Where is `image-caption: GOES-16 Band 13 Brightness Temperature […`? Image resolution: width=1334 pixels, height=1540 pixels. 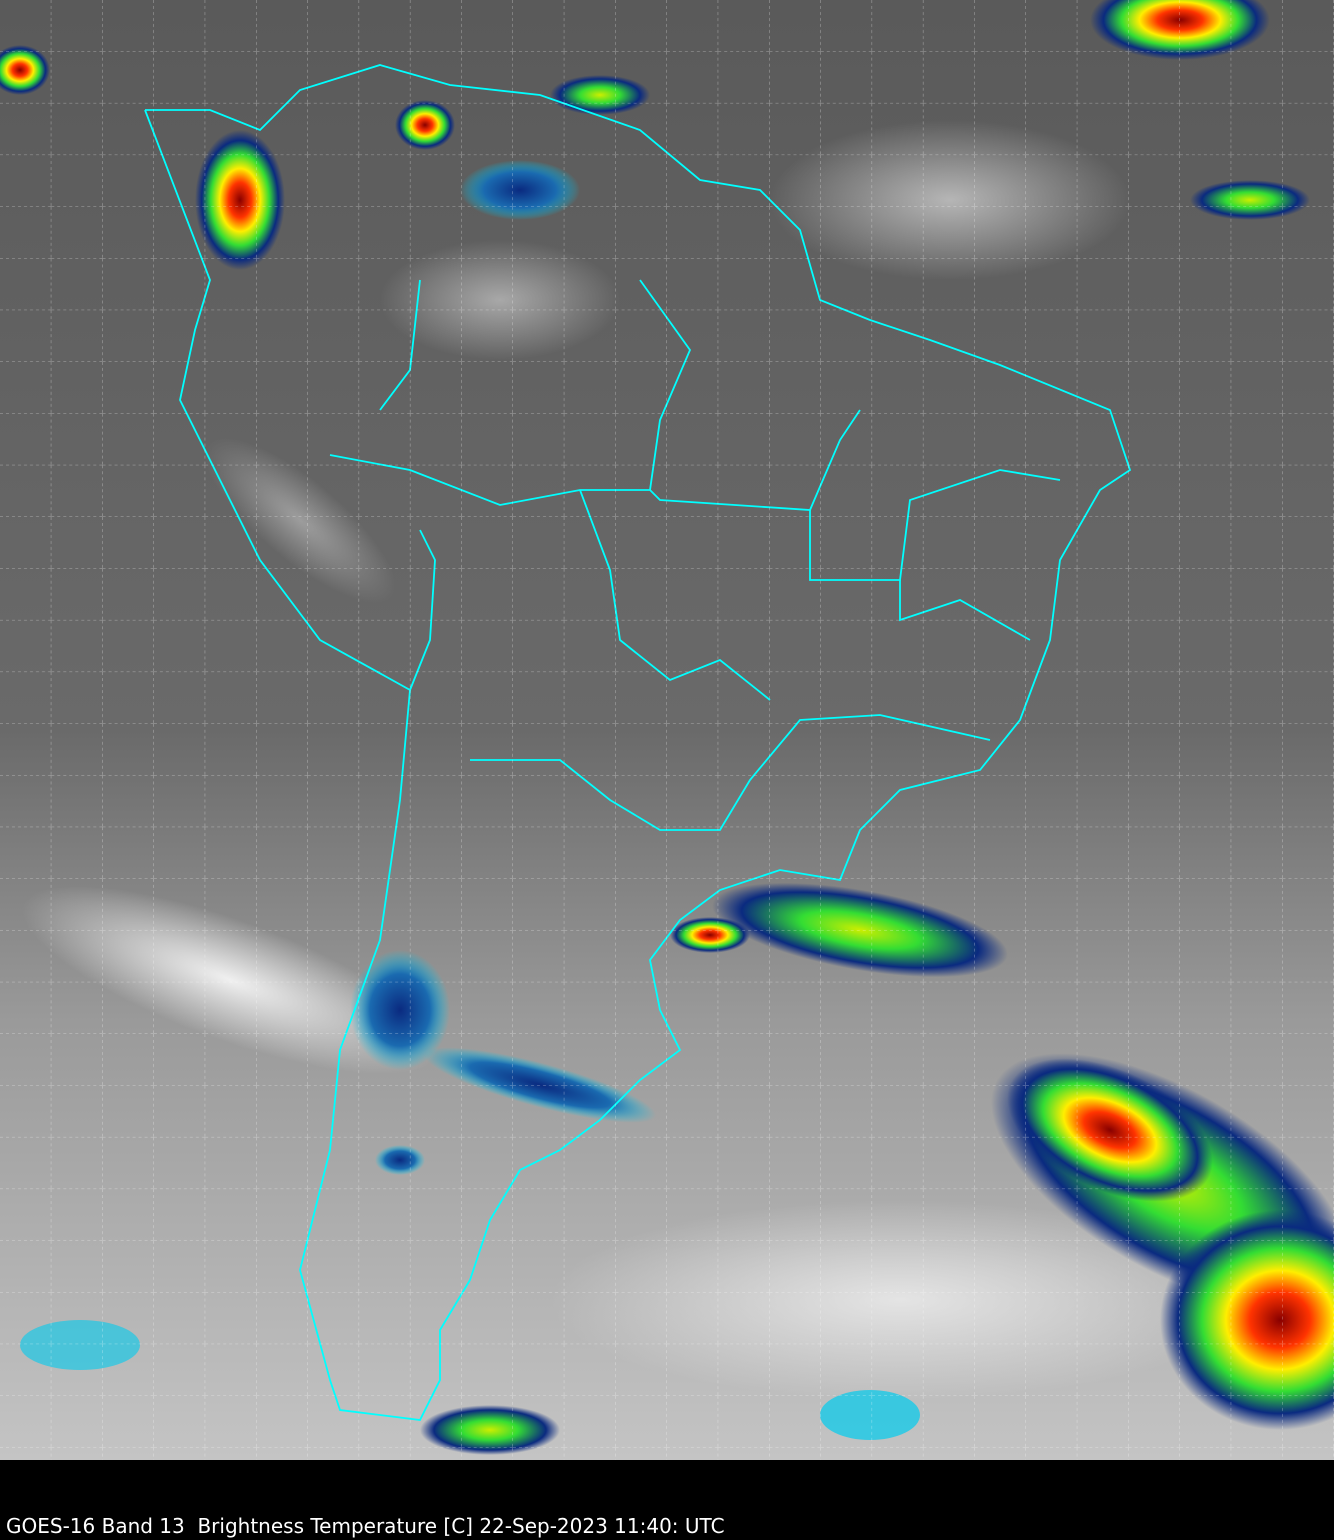 image-caption: GOES-16 Band 13 Brightness Temperature [… is located at coordinates (365, 1526).